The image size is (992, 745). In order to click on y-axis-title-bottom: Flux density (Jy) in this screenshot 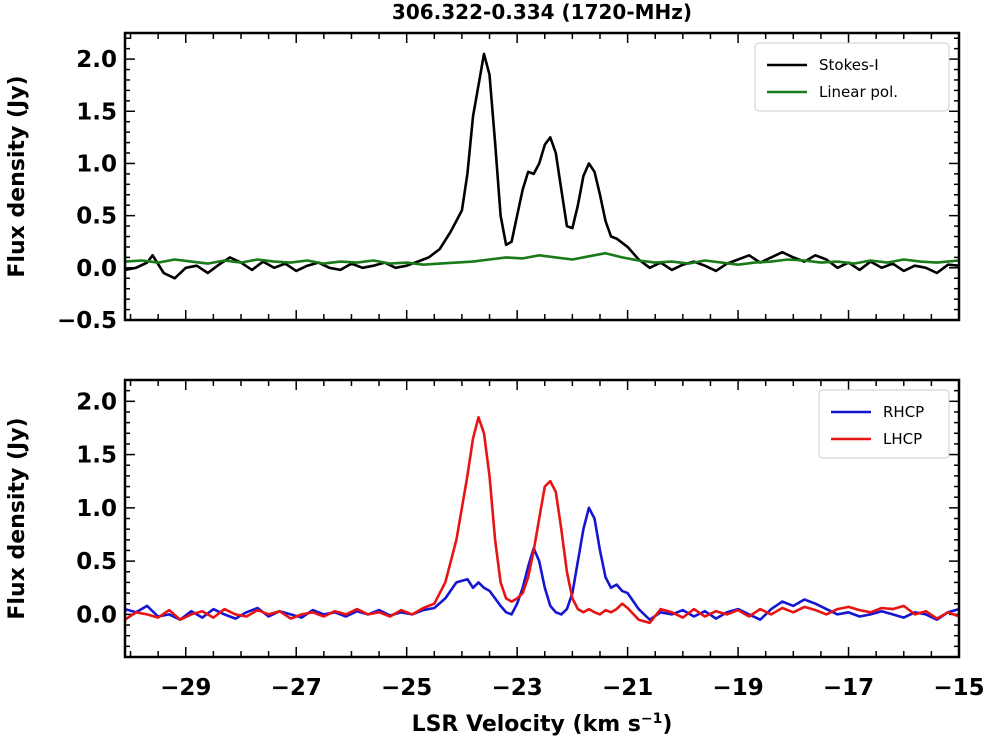, I will do `click(17, 518)`.